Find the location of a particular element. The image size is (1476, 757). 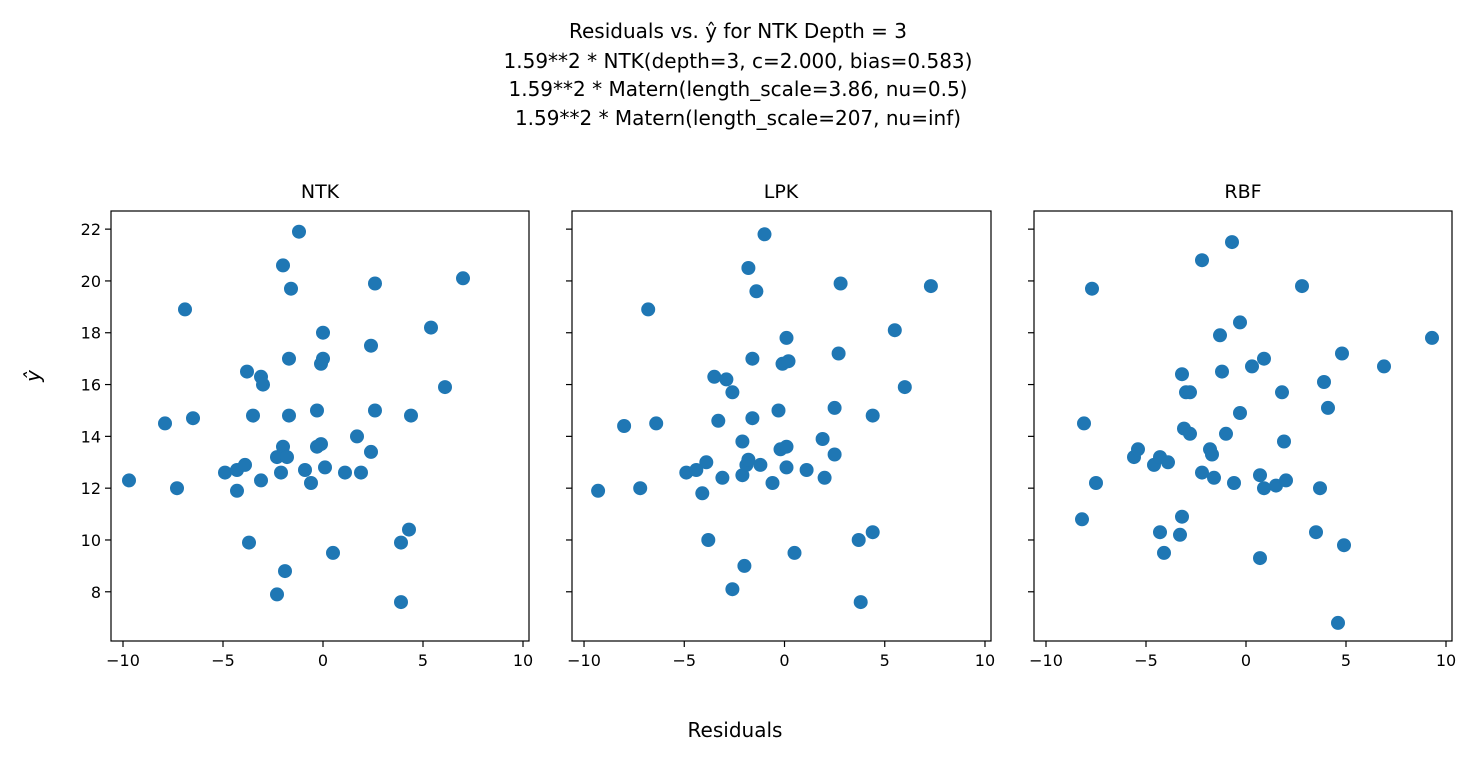

x-tick-label: 0 is located at coordinates (1246, 660).